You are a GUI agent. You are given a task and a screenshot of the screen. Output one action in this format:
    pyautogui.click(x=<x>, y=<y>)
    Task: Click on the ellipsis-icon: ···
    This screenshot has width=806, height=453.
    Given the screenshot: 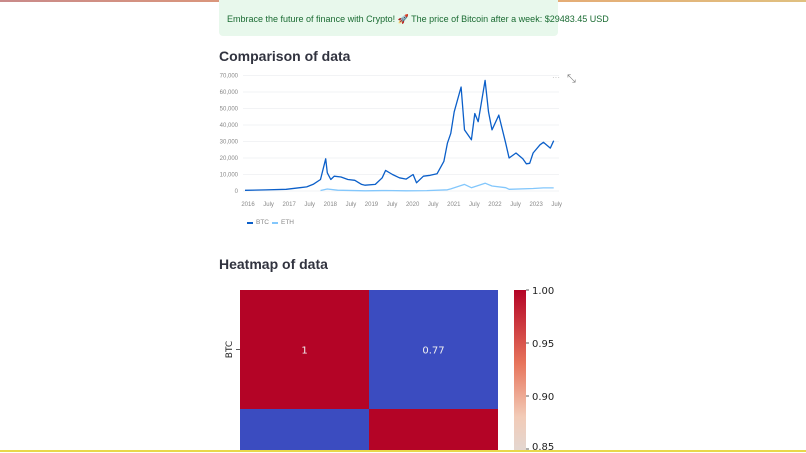 What is the action you would take?
    pyautogui.click(x=556, y=77)
    